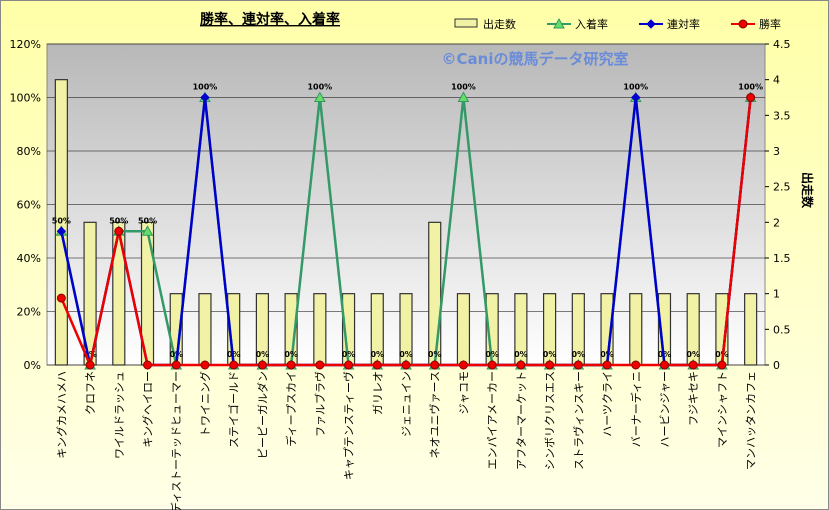 The image size is (829, 510). I want to click on y2-tick-label: 0, so click(776, 365).